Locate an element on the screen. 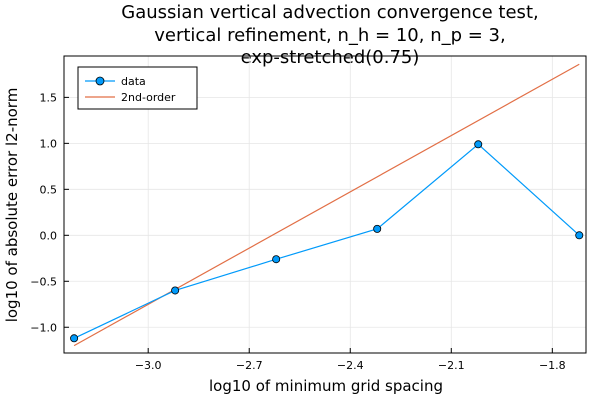  legend-label-2nd-order: 2nd-order is located at coordinates (148, 97).